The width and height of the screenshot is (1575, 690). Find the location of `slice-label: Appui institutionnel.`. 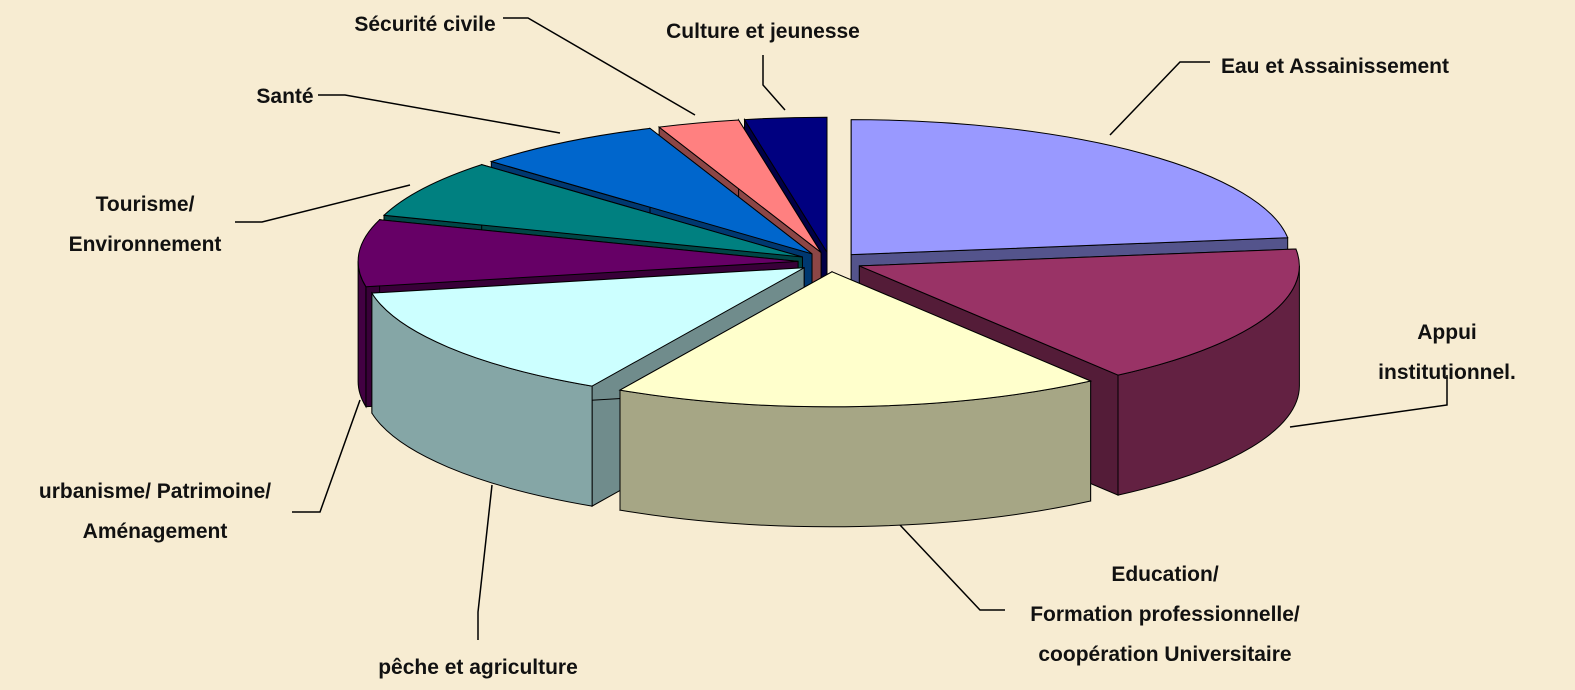

slice-label: Appui institutionnel. is located at coordinates (1447, 352).